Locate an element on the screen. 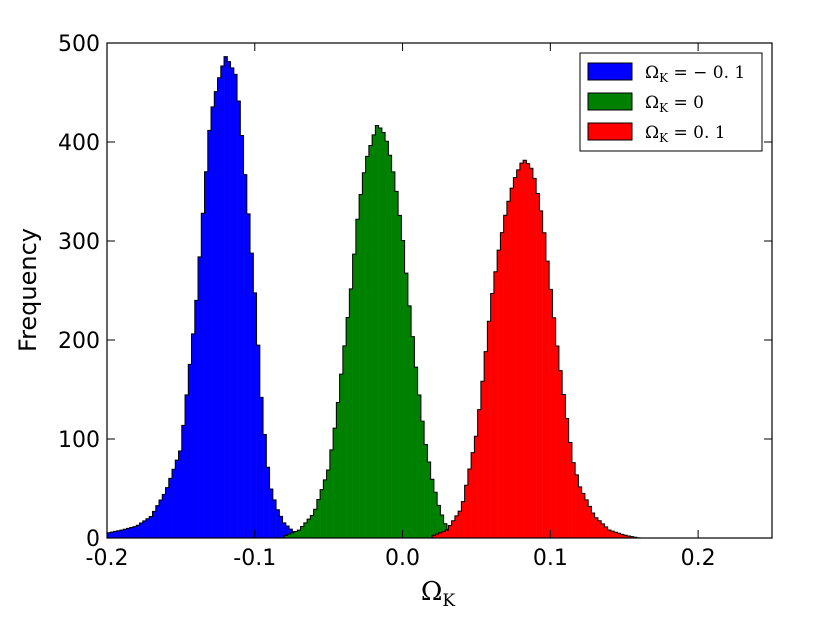  x-tick-label: -0.2 is located at coordinates (107, 558).